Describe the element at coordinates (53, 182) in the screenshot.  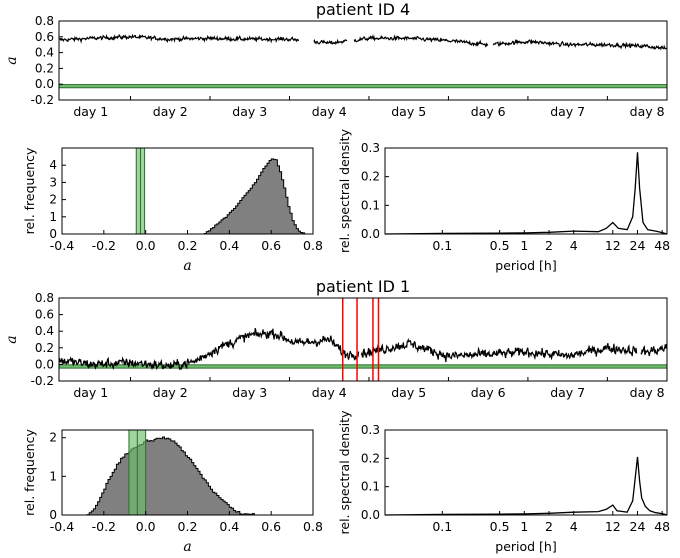
I see `y-tick-label: 3` at that location.